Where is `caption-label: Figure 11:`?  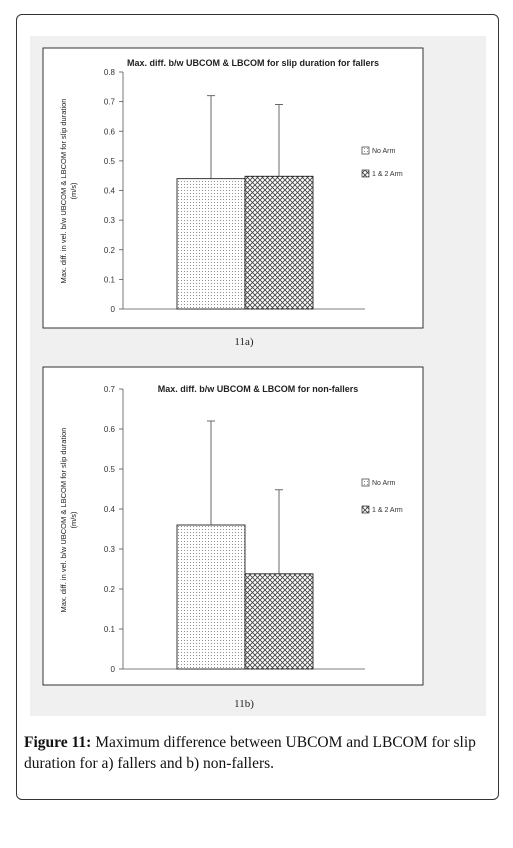
caption-label: Figure 11: is located at coordinates (58, 742).